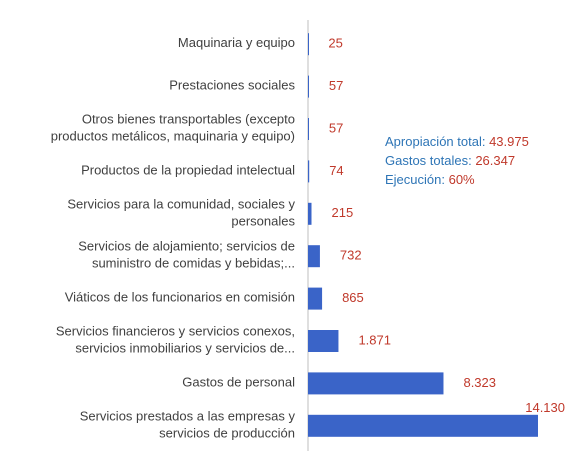 This screenshot has height=451, width=573. Describe the element at coordinates (462, 179) in the screenshot. I see `annotation-value: 60%` at that location.